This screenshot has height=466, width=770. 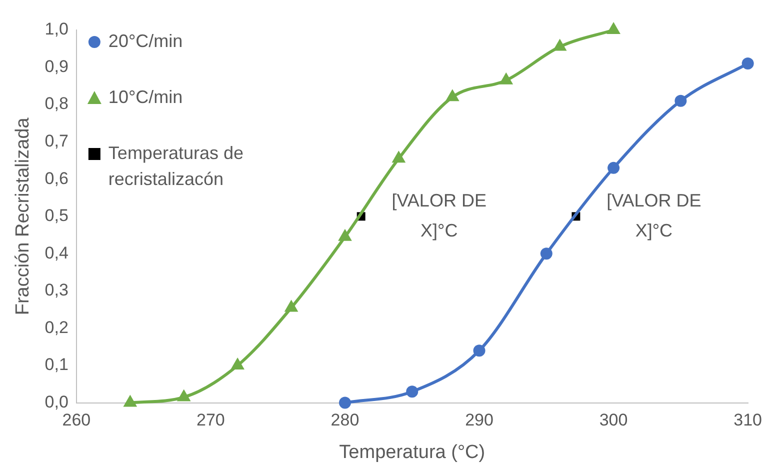 I want to click on x-tick-label: 280, so click(x=345, y=420).